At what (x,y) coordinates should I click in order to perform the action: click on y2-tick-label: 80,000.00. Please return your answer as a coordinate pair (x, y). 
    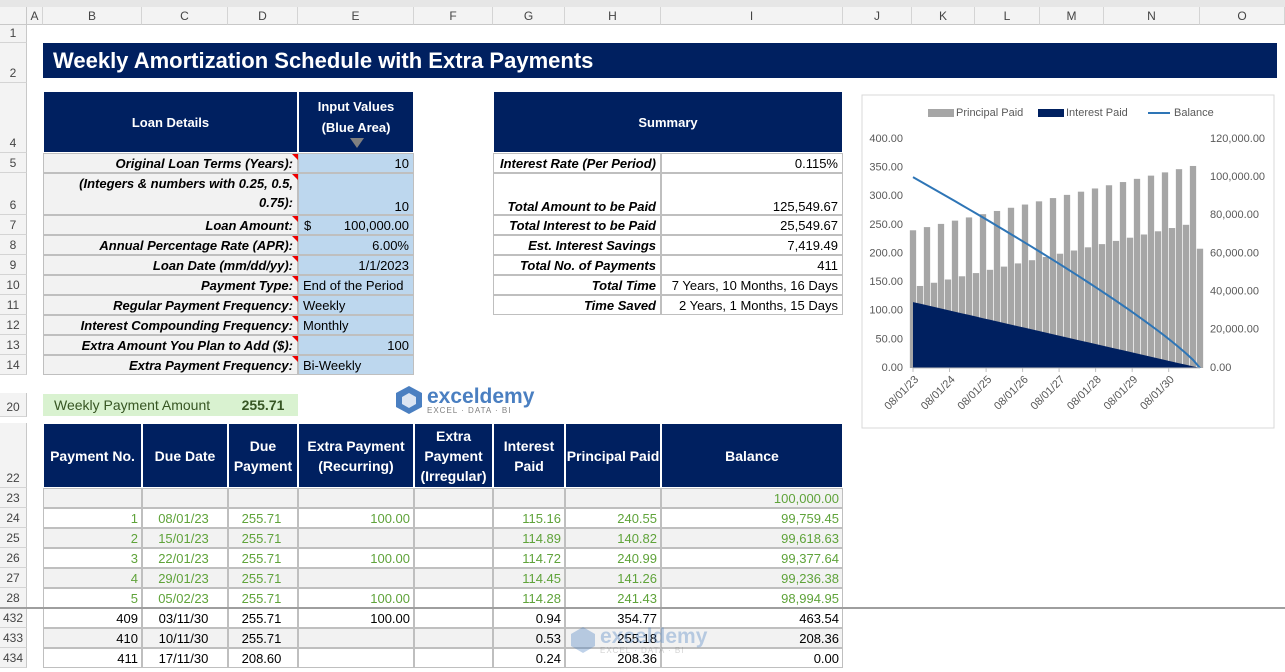
    Looking at the image, I should click on (1234, 215).